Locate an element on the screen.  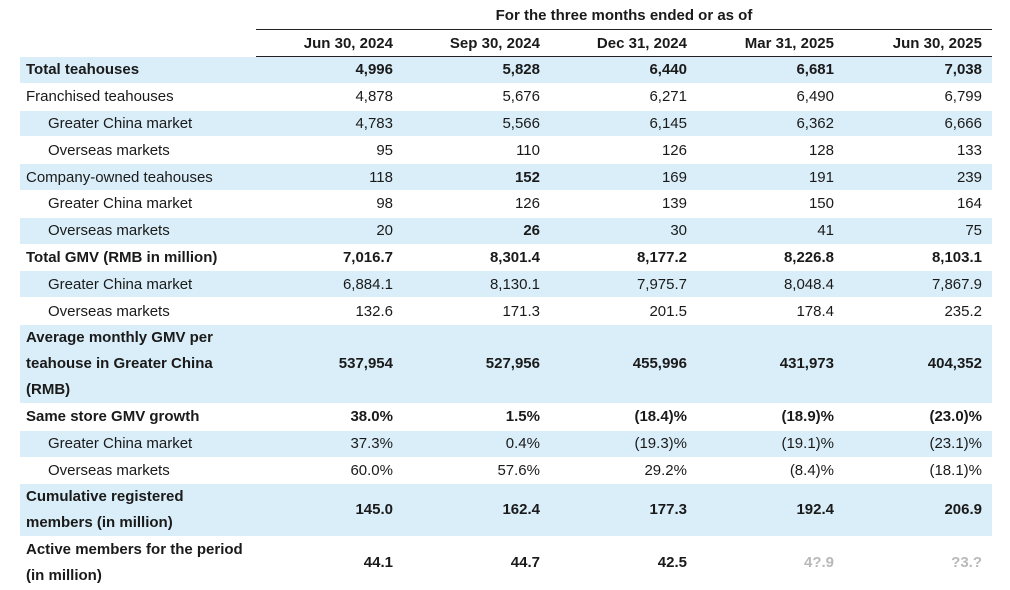
table-cell: 7,867.9 is located at coordinates (918, 285).